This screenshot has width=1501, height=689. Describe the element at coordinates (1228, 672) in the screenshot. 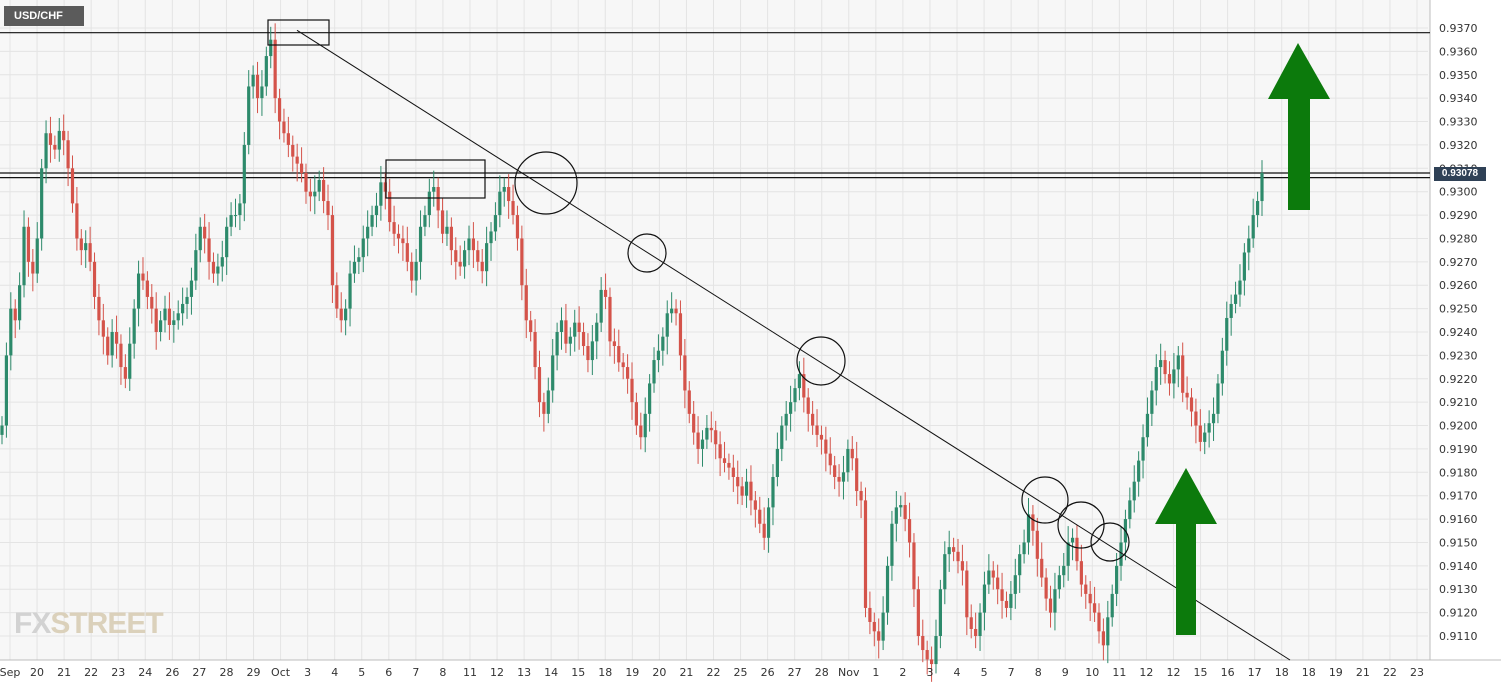

I see `x-tick-label: 16` at that location.